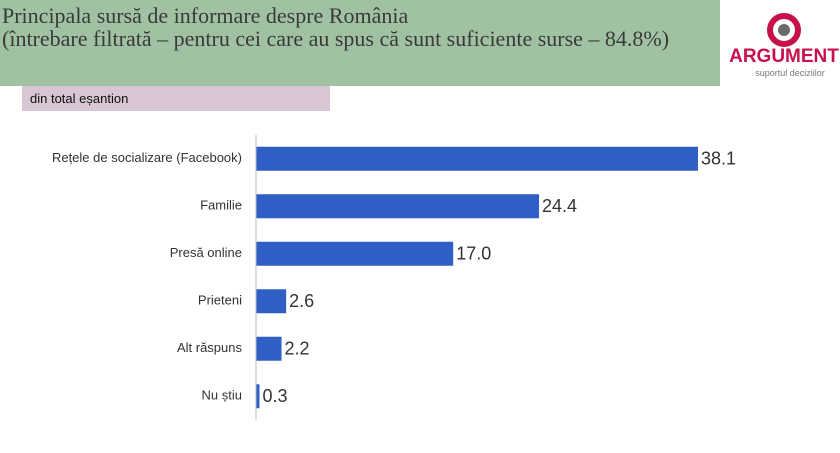 This screenshot has width=840, height=453. I want to click on value-label: 0.3, so click(274, 396).